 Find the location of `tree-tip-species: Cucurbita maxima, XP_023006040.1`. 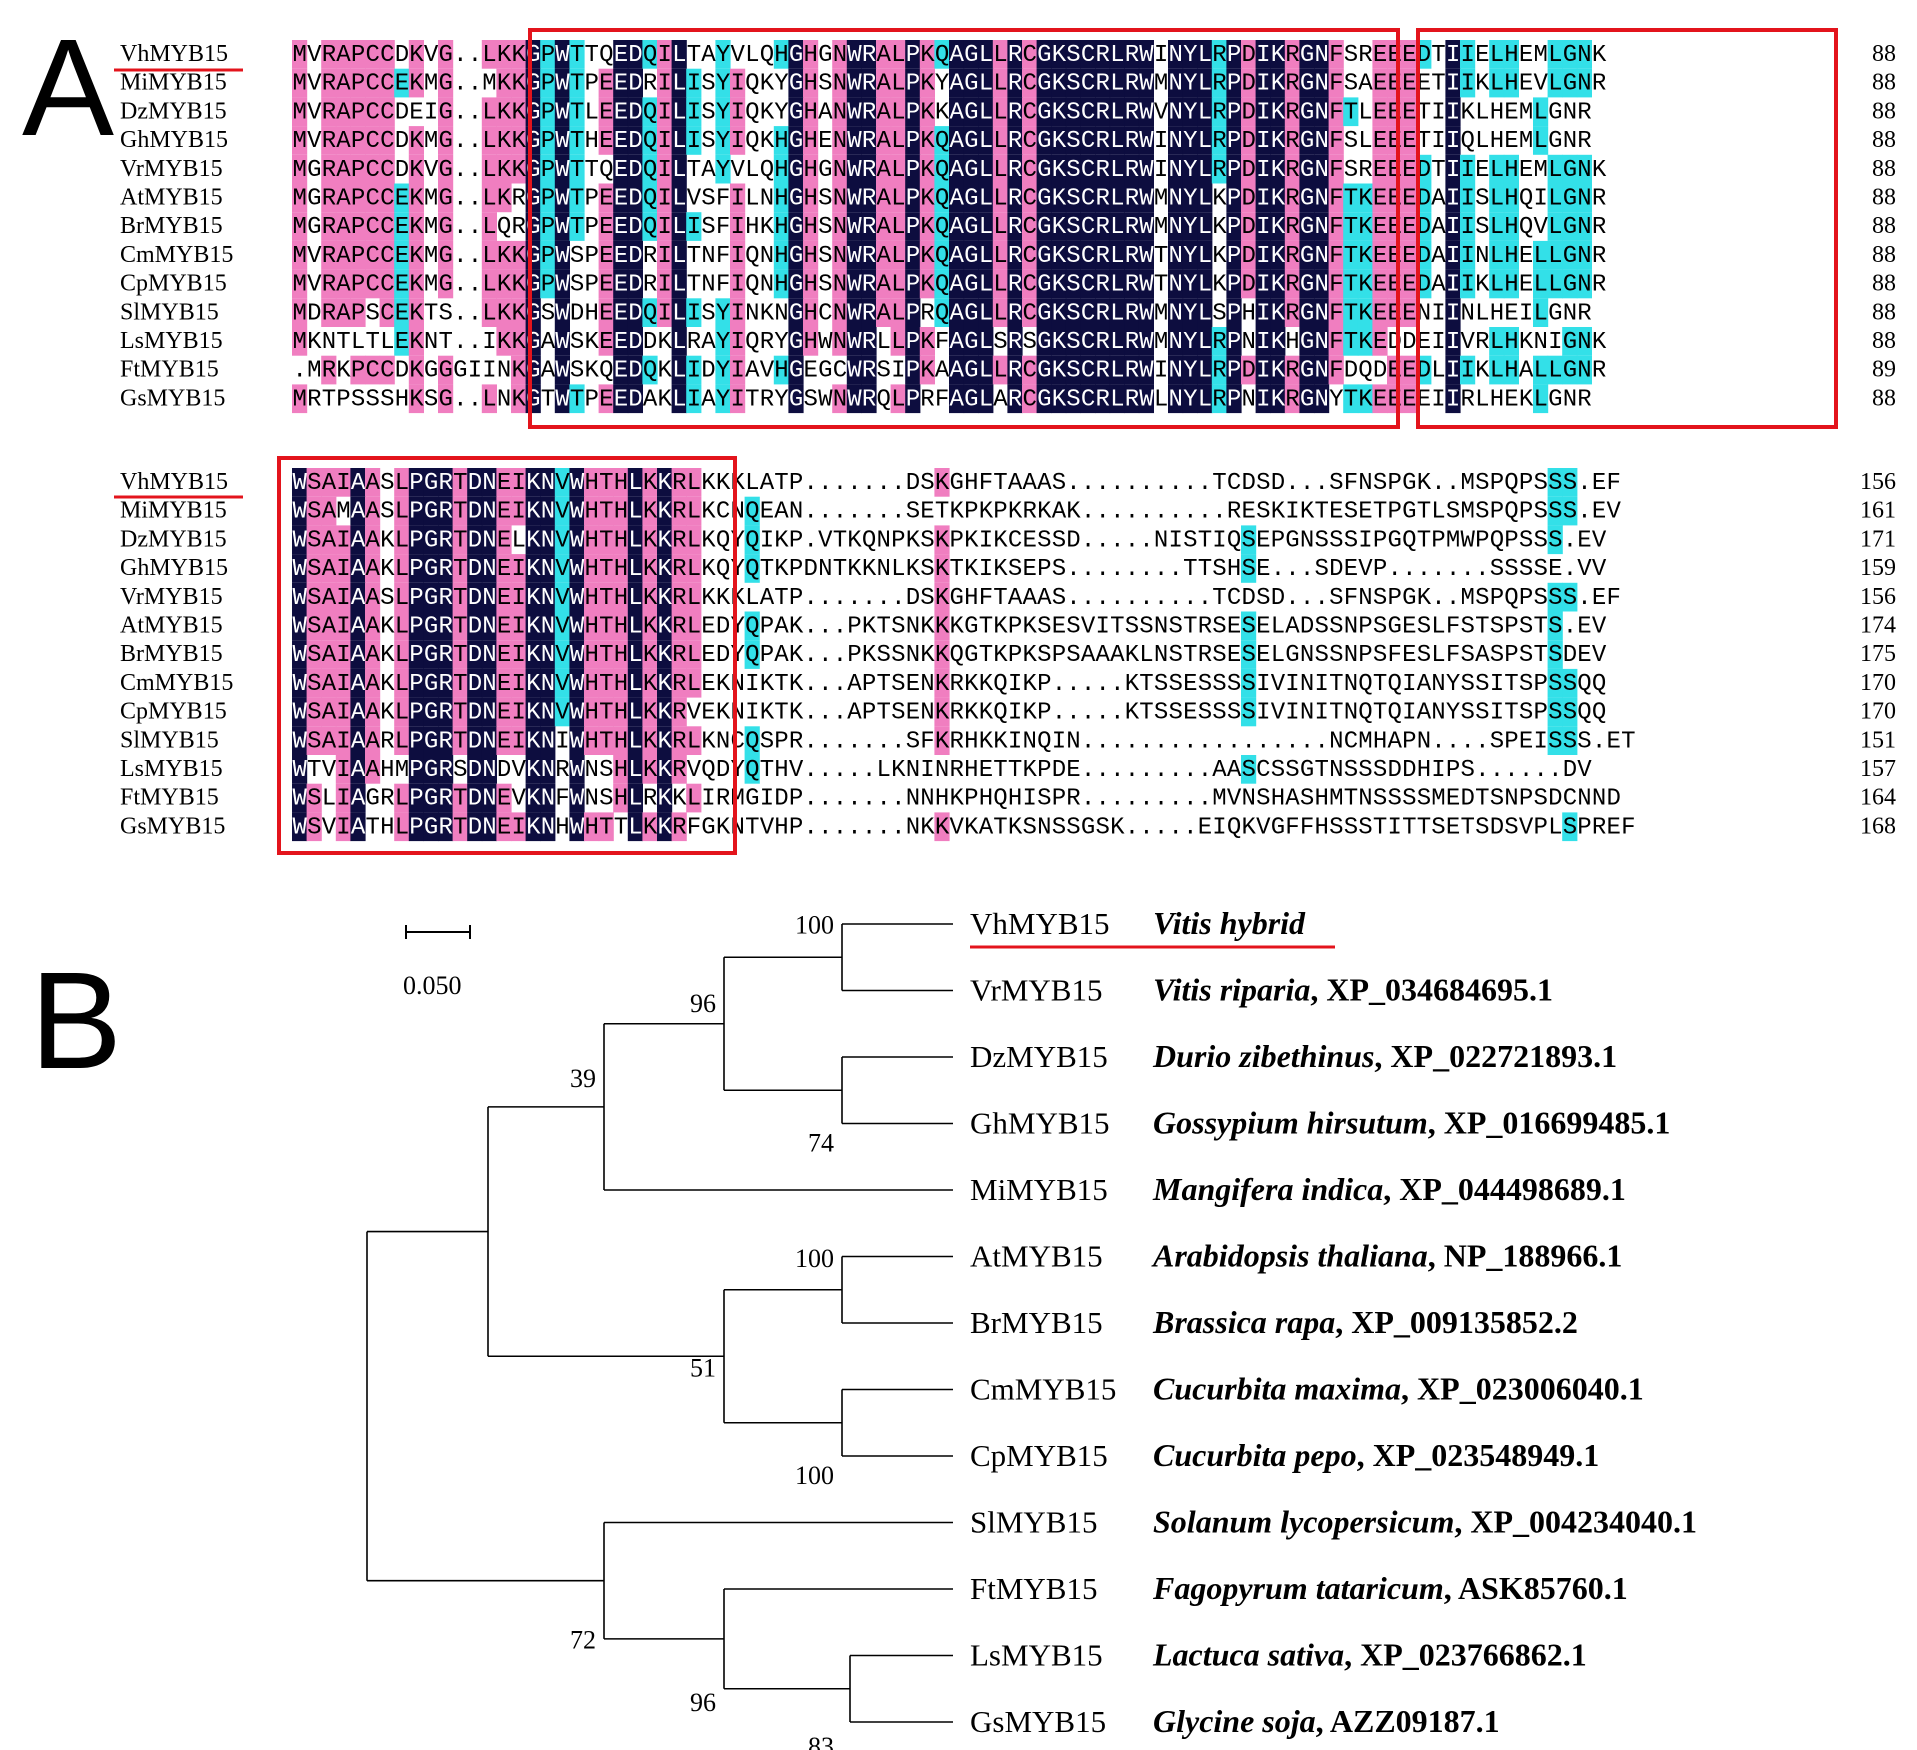

tree-tip-species: Cucurbita maxima, XP_023006040.1 is located at coordinates (1398, 1389).